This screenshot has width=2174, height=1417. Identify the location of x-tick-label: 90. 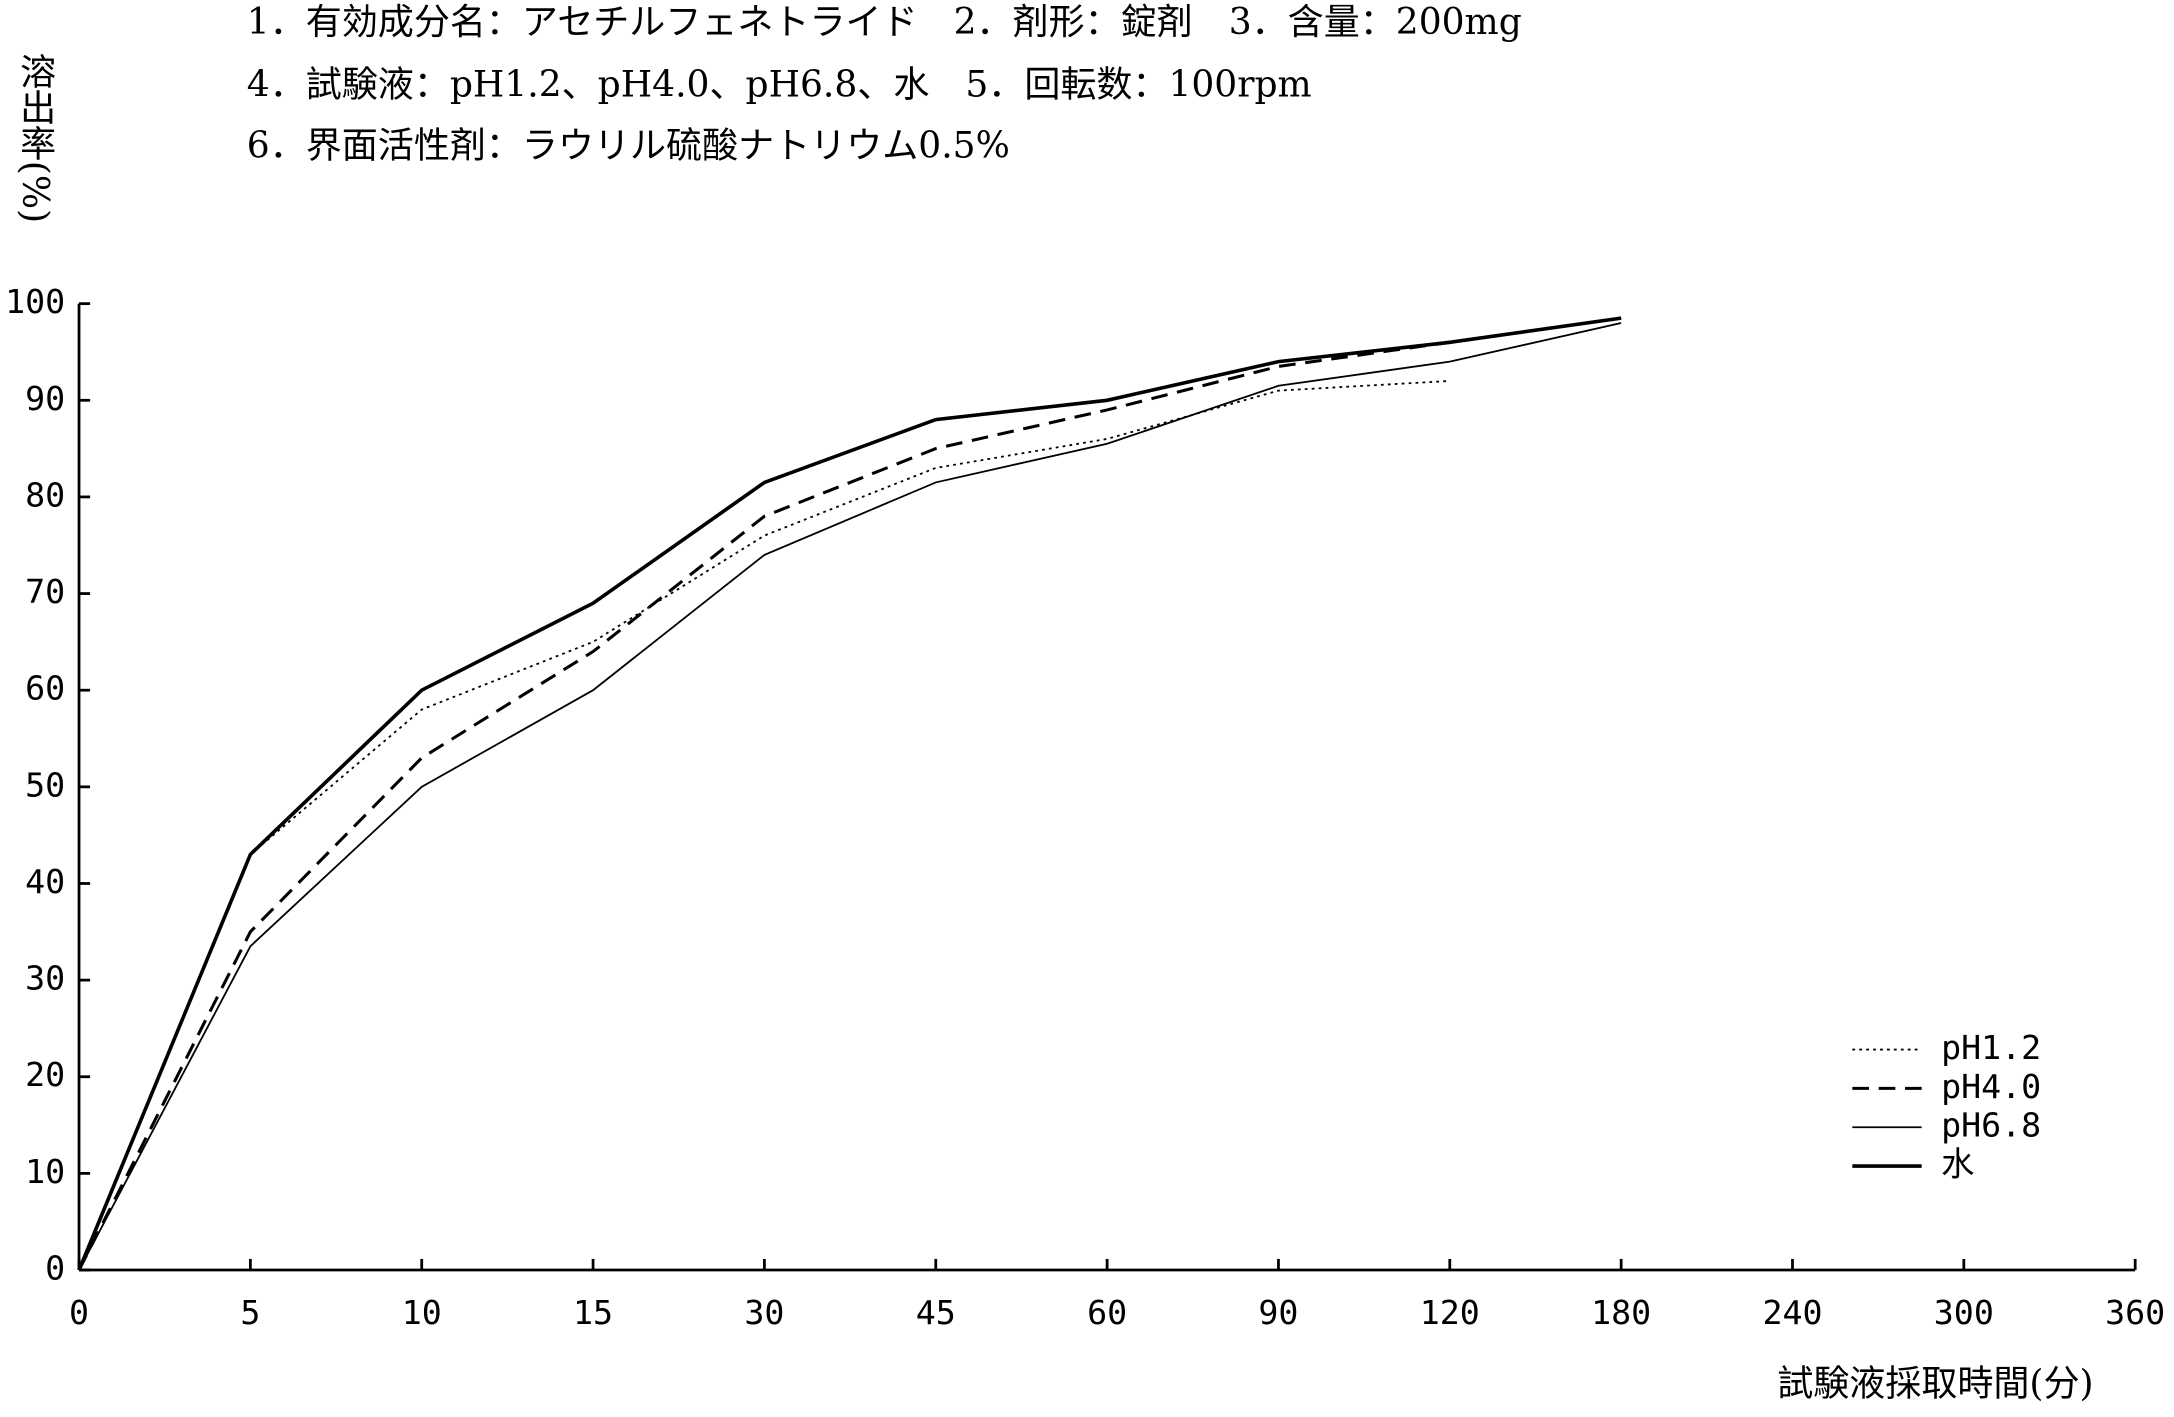
(1278, 1312).